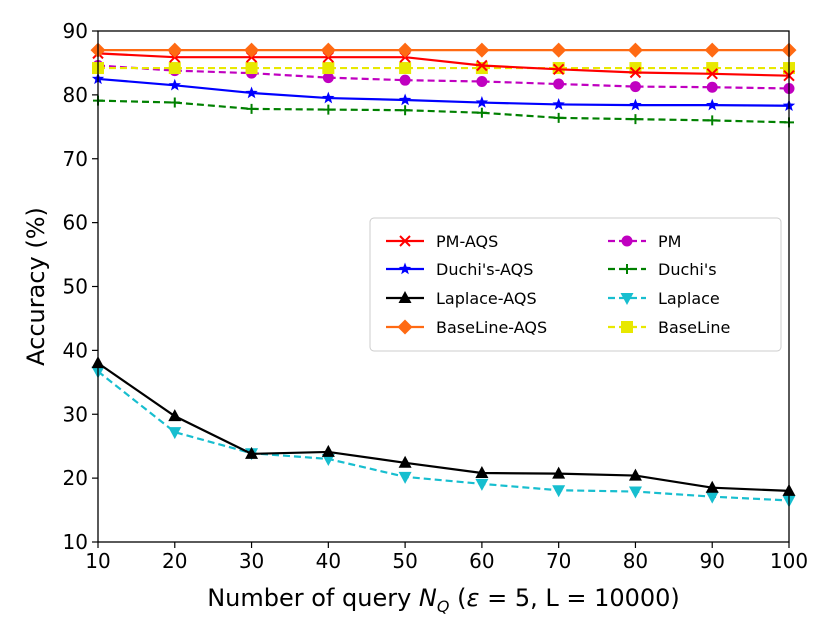 The image size is (830, 623). Describe the element at coordinates (75, 159) in the screenshot. I see `y-tick-label: 70` at that location.